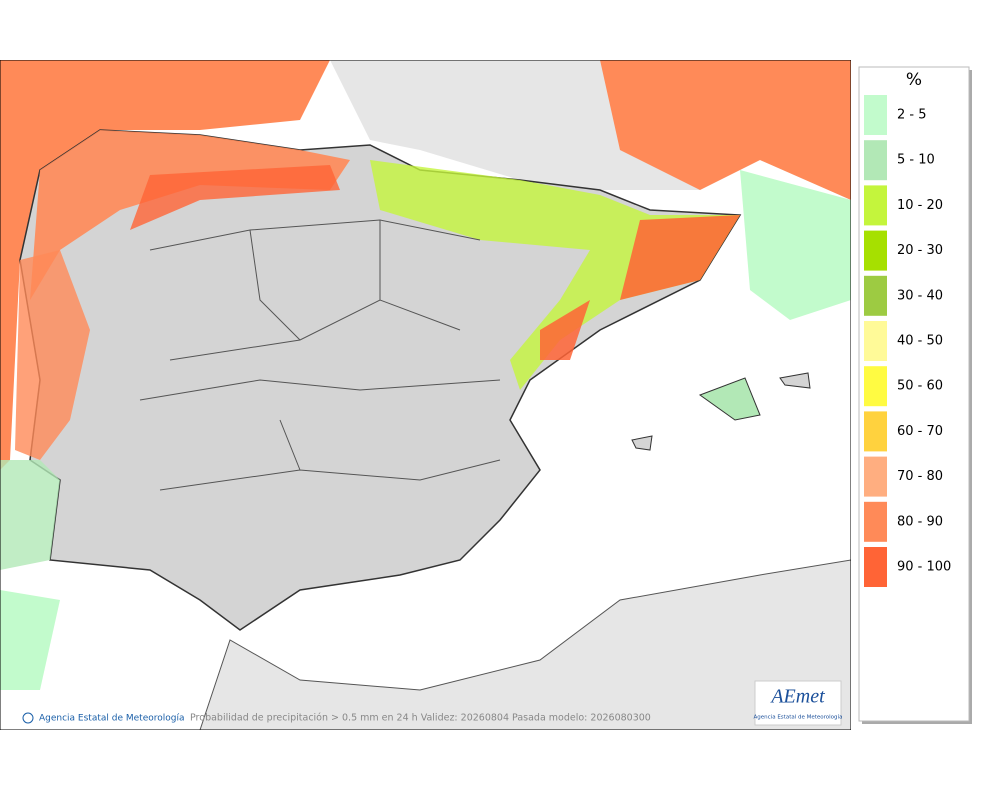 This screenshot has width=1000, height=790. What do you see at coordinates (914, 80) in the screenshot?
I see `legend-title: %` at bounding box center [914, 80].